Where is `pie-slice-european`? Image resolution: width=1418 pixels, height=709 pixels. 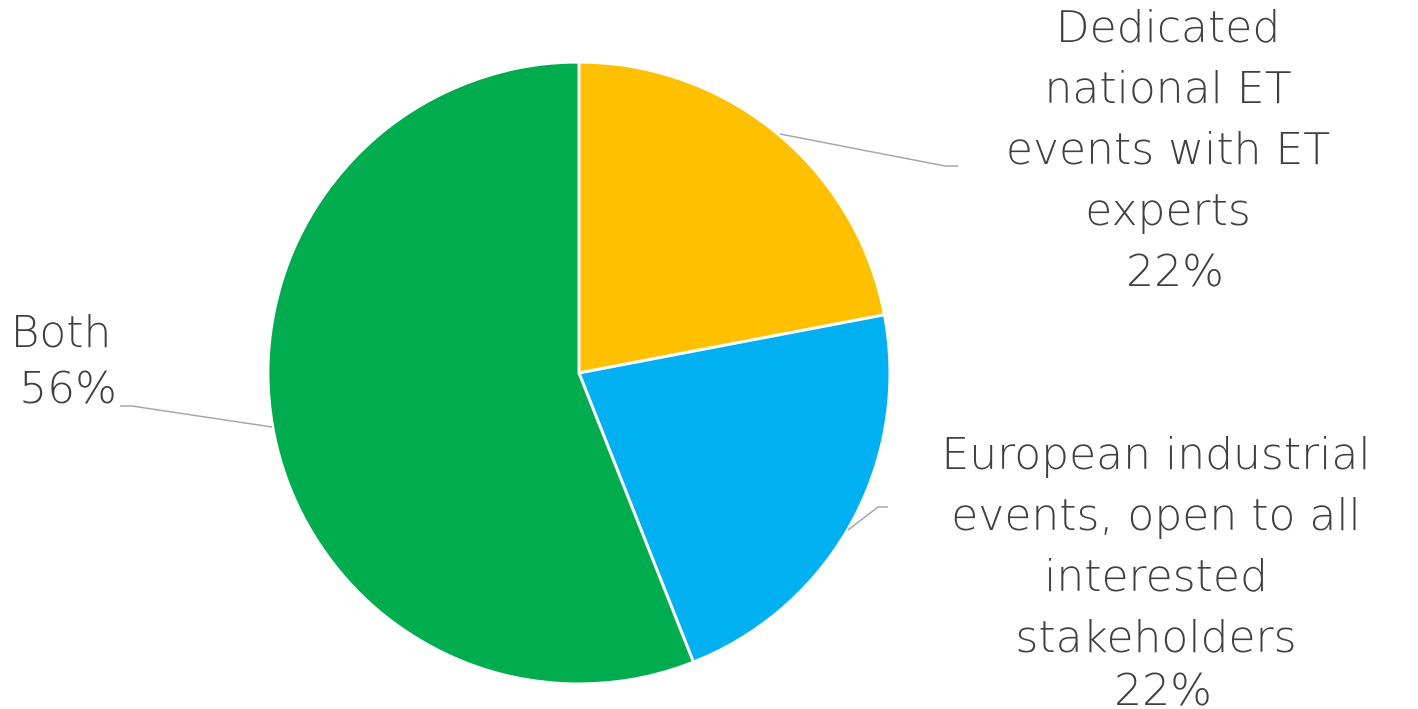
pie-slice-european is located at coordinates (734, 488).